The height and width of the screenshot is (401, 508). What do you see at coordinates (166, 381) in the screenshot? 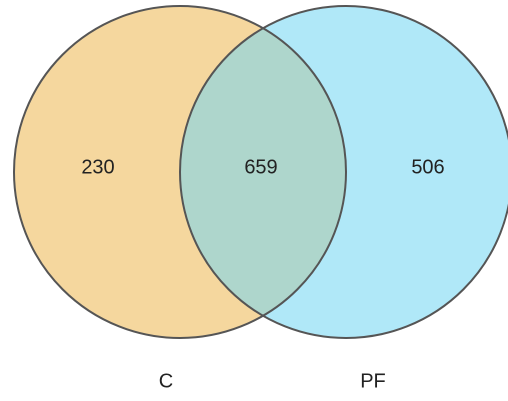
I see `set-c-label: C` at bounding box center [166, 381].